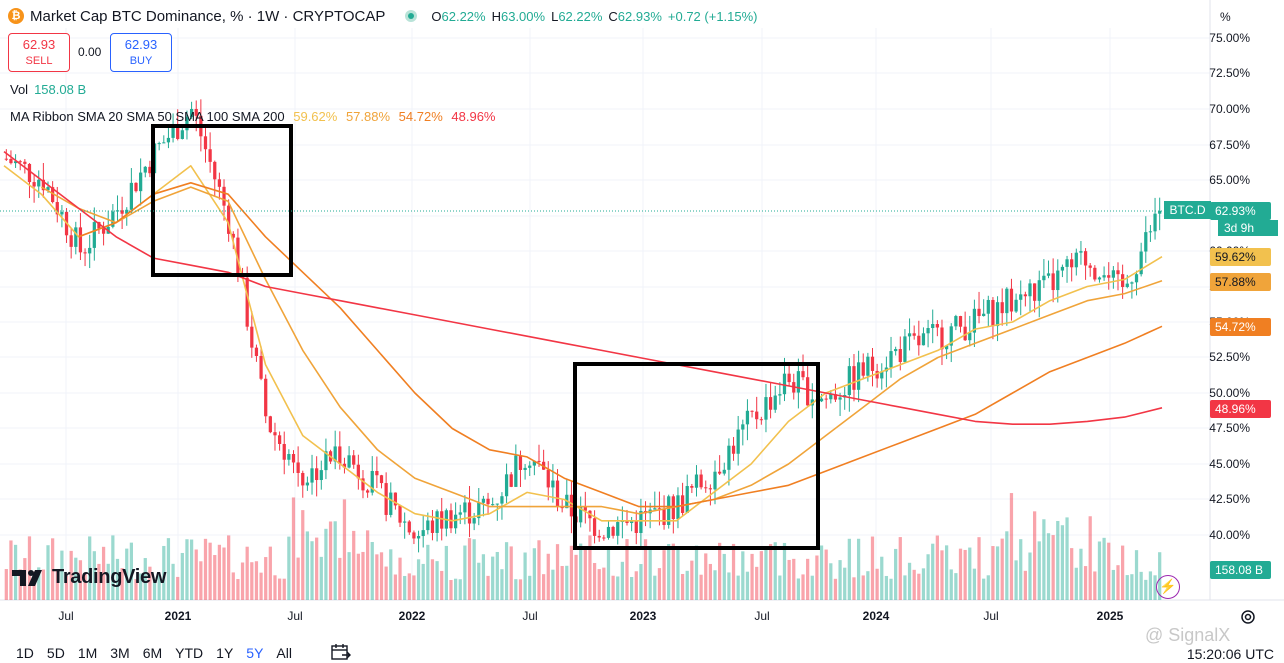 The width and height of the screenshot is (1284, 663). Describe the element at coordinates (189, 653) in the screenshot. I see `range-button-ytd: YTD` at that location.